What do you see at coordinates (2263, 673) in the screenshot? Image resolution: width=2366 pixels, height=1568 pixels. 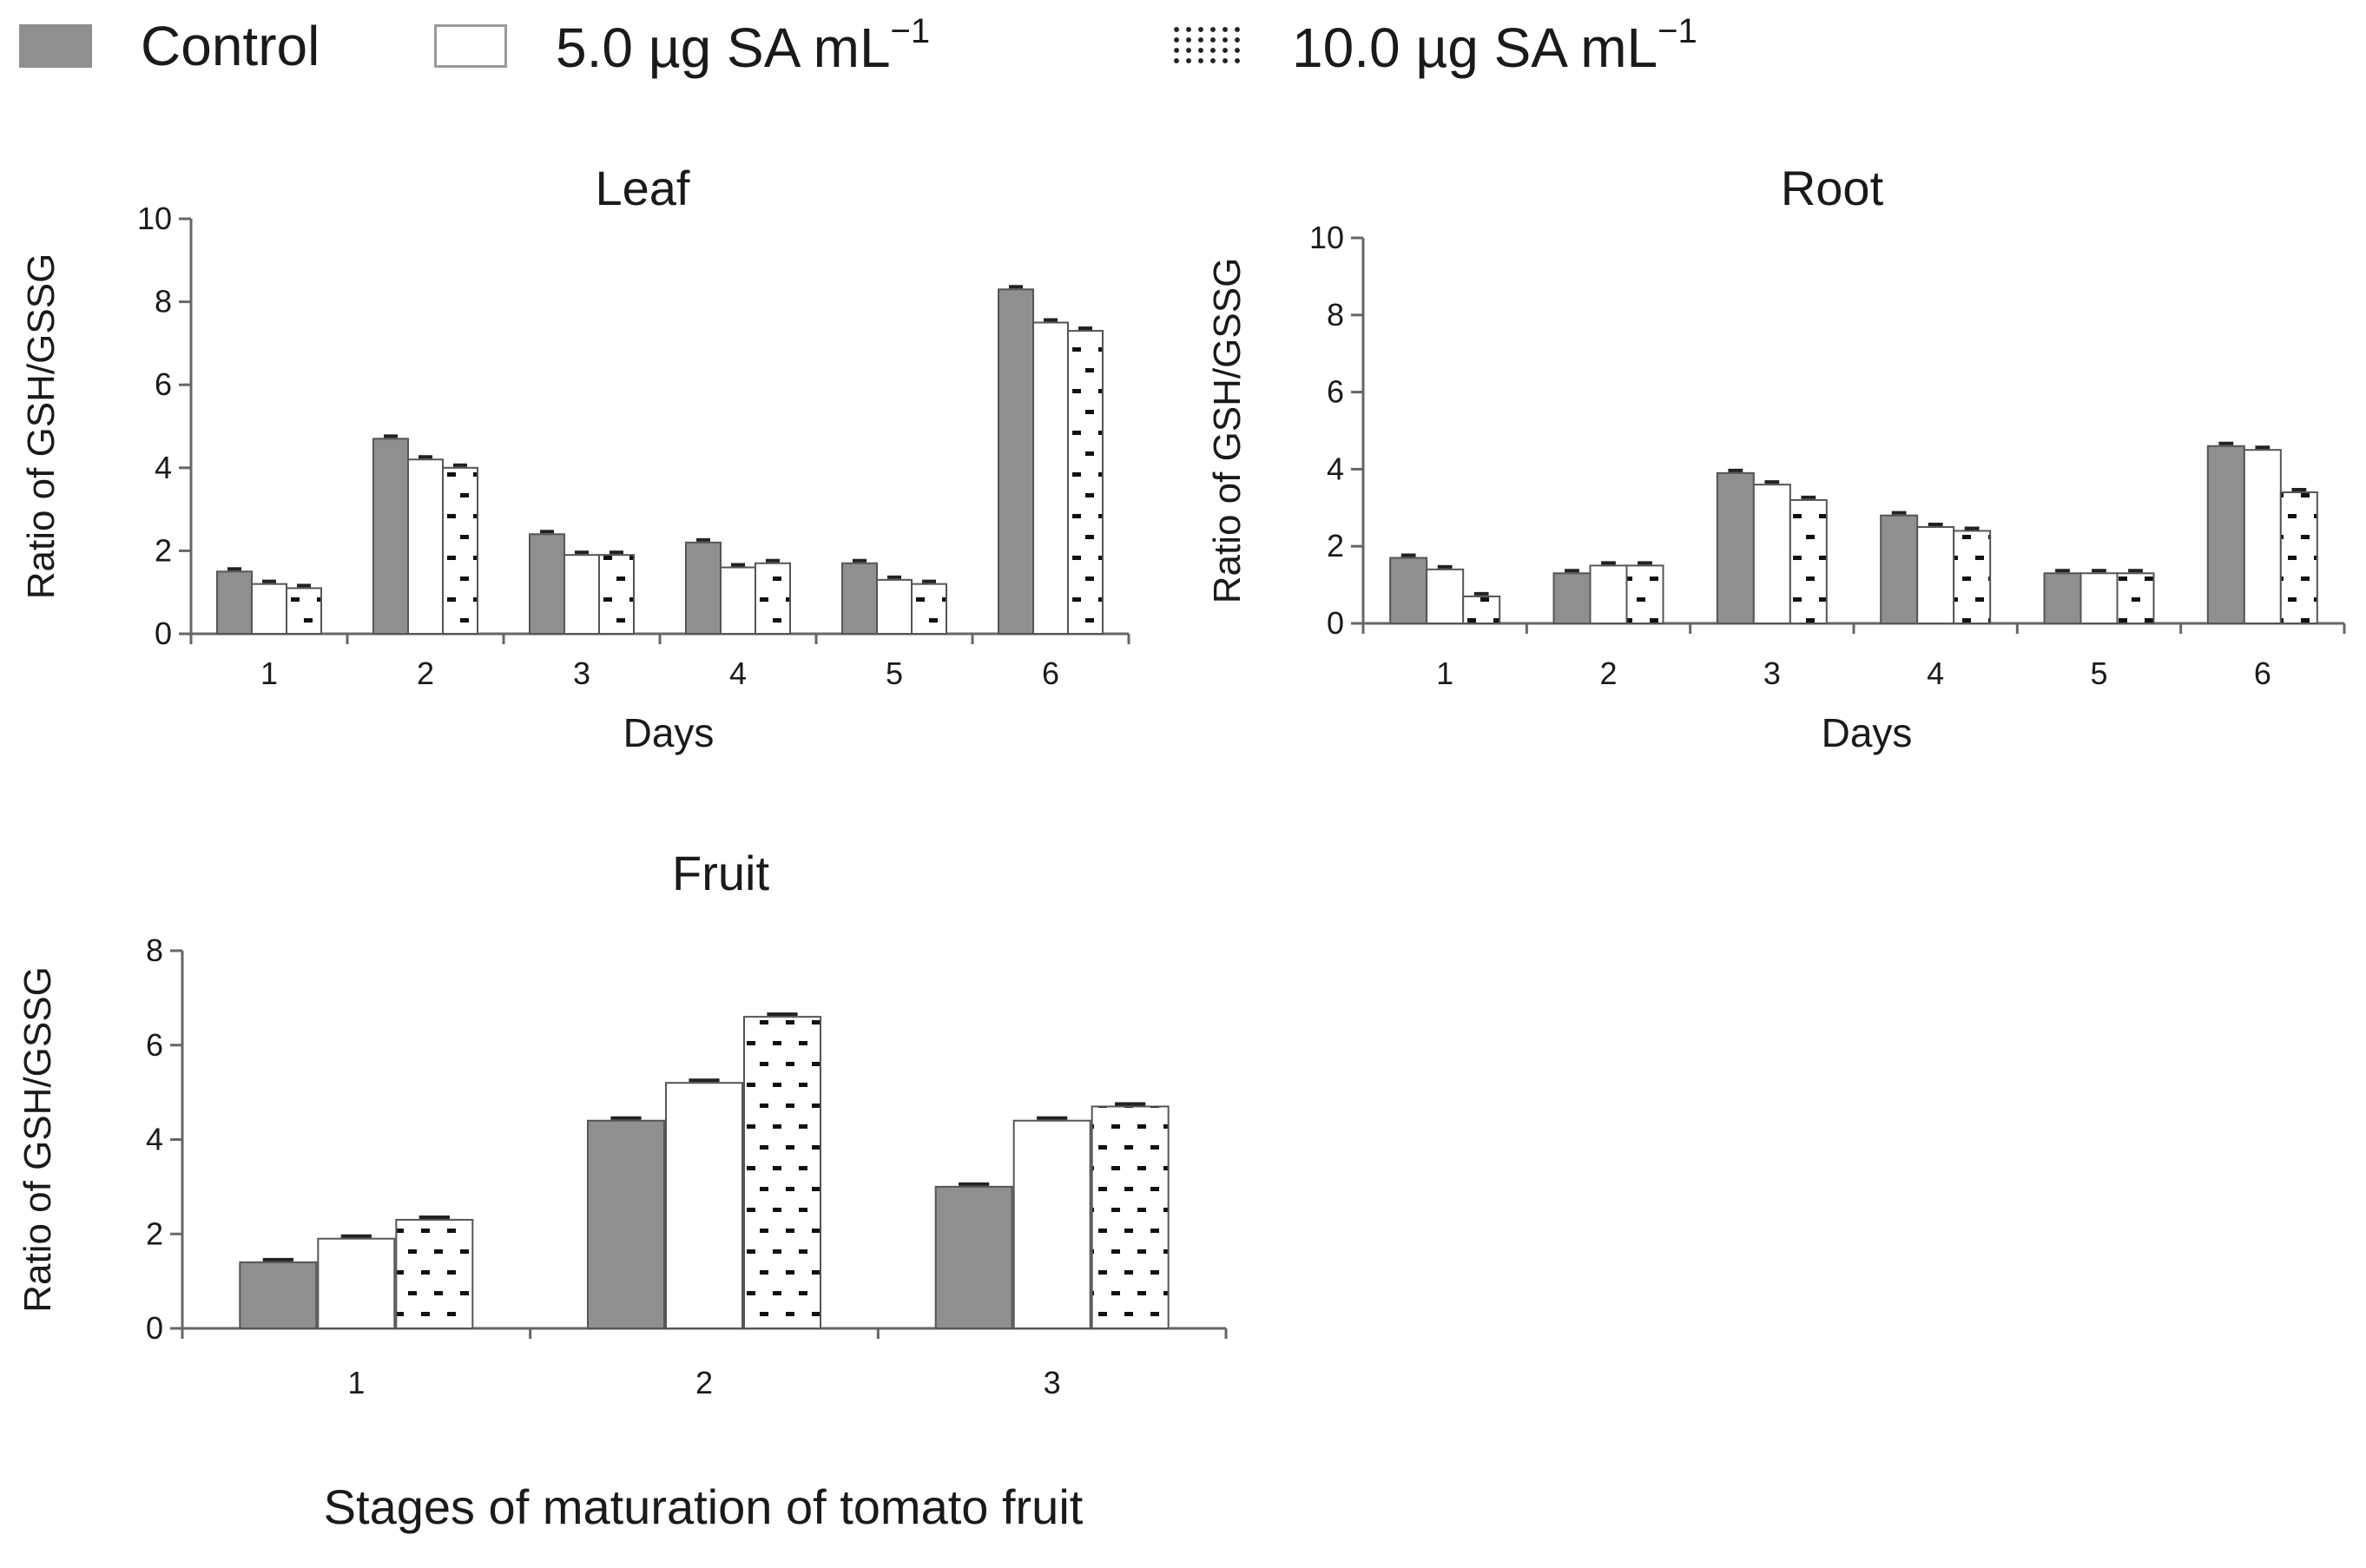 I see `root-x-tick-label: 6` at bounding box center [2263, 673].